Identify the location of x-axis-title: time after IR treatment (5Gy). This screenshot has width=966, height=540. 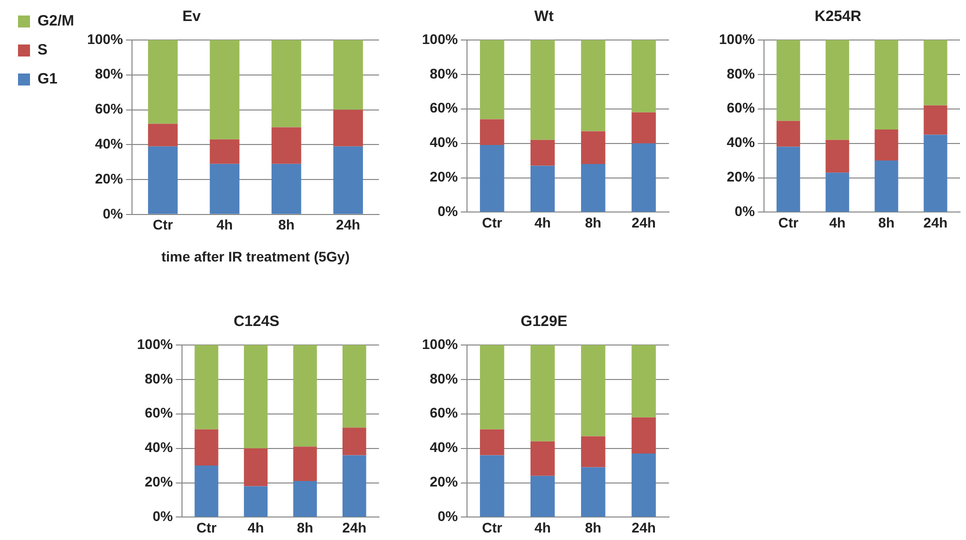
(255, 256).